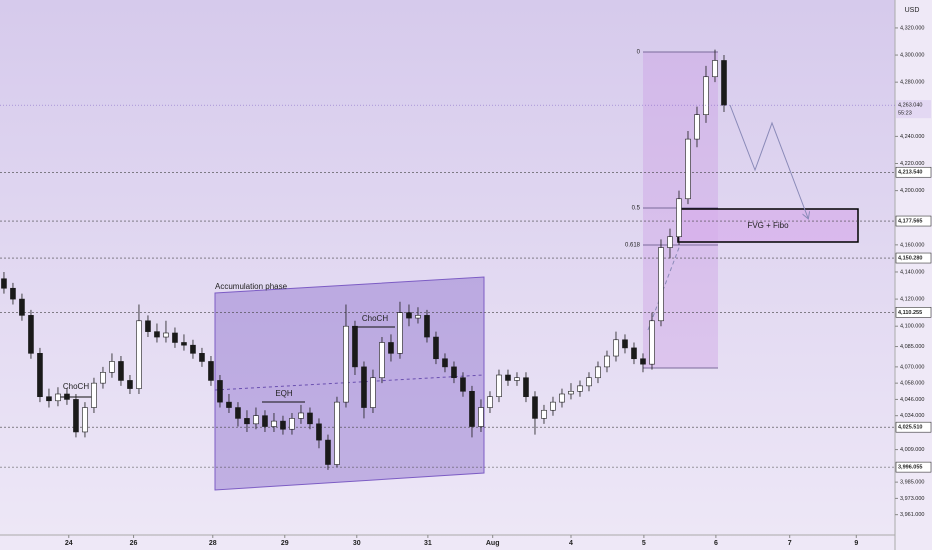 The width and height of the screenshot is (932, 555). What do you see at coordinates (912, 191) in the screenshot?
I see `y-tick-label: 4,200.000` at bounding box center [912, 191].